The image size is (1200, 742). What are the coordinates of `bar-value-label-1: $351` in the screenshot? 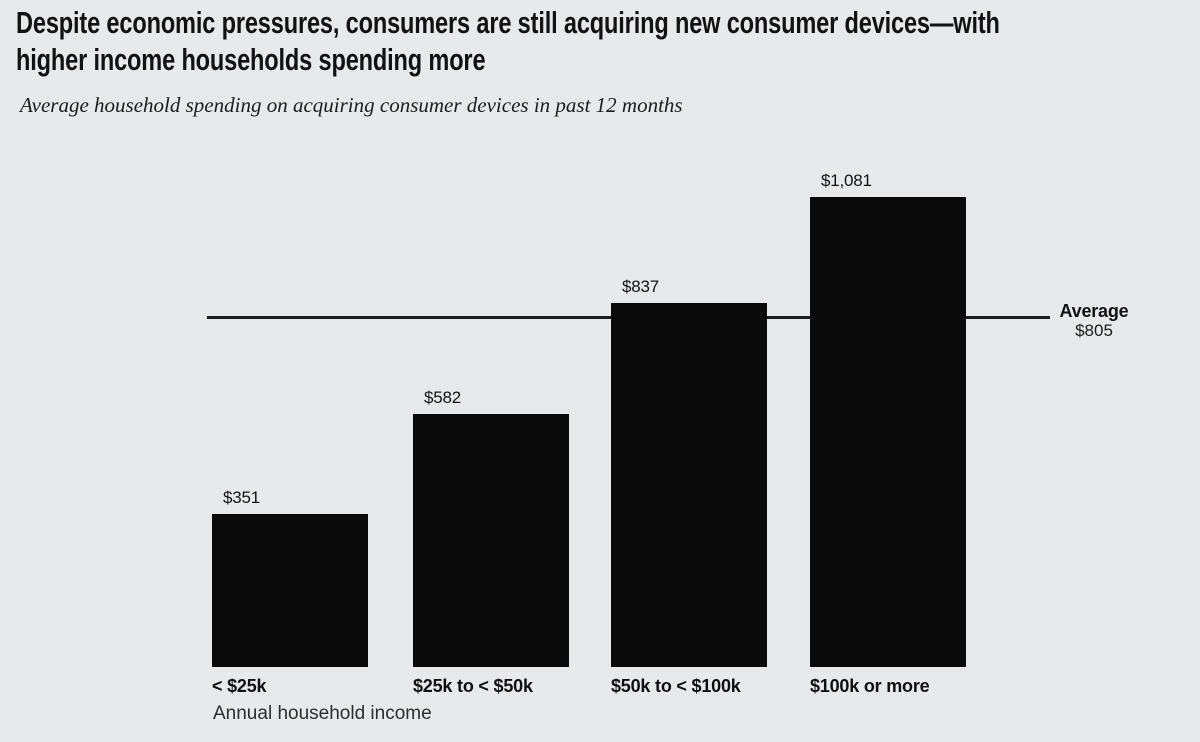 It's located at (242, 497).